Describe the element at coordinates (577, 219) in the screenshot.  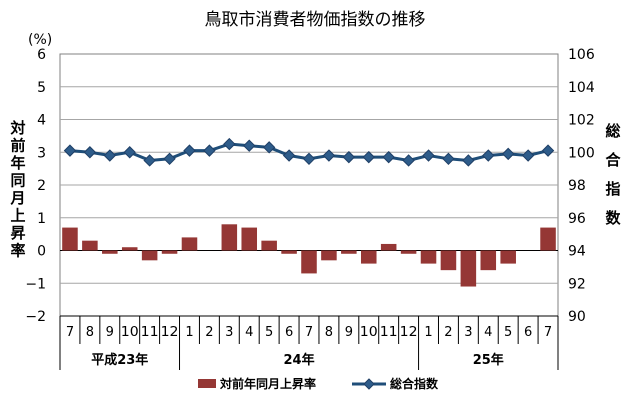
I see `right-tick-label: 96` at that location.